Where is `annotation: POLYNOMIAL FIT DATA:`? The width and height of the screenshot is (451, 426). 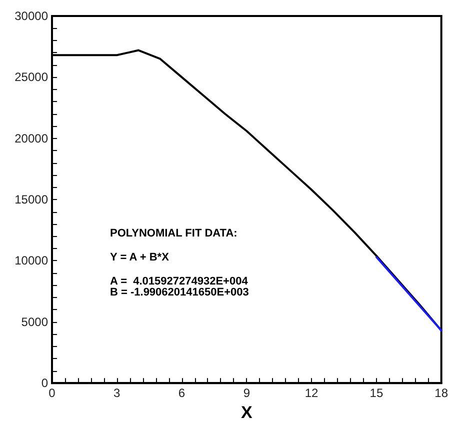
annotation: POLYNOMIAL FIT DATA: is located at coordinates (174, 234).